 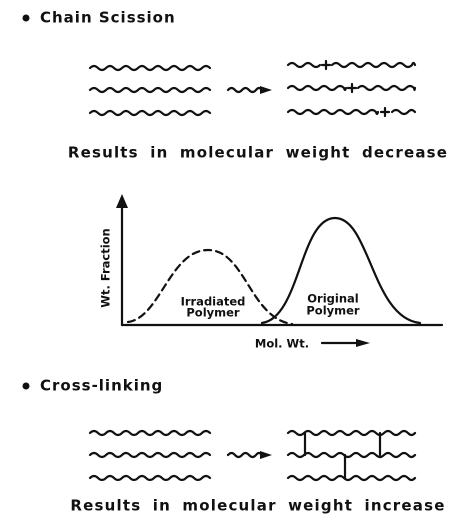 What do you see at coordinates (106, 267) in the screenshot?
I see `y-label: Wt. Fraction` at bounding box center [106, 267].